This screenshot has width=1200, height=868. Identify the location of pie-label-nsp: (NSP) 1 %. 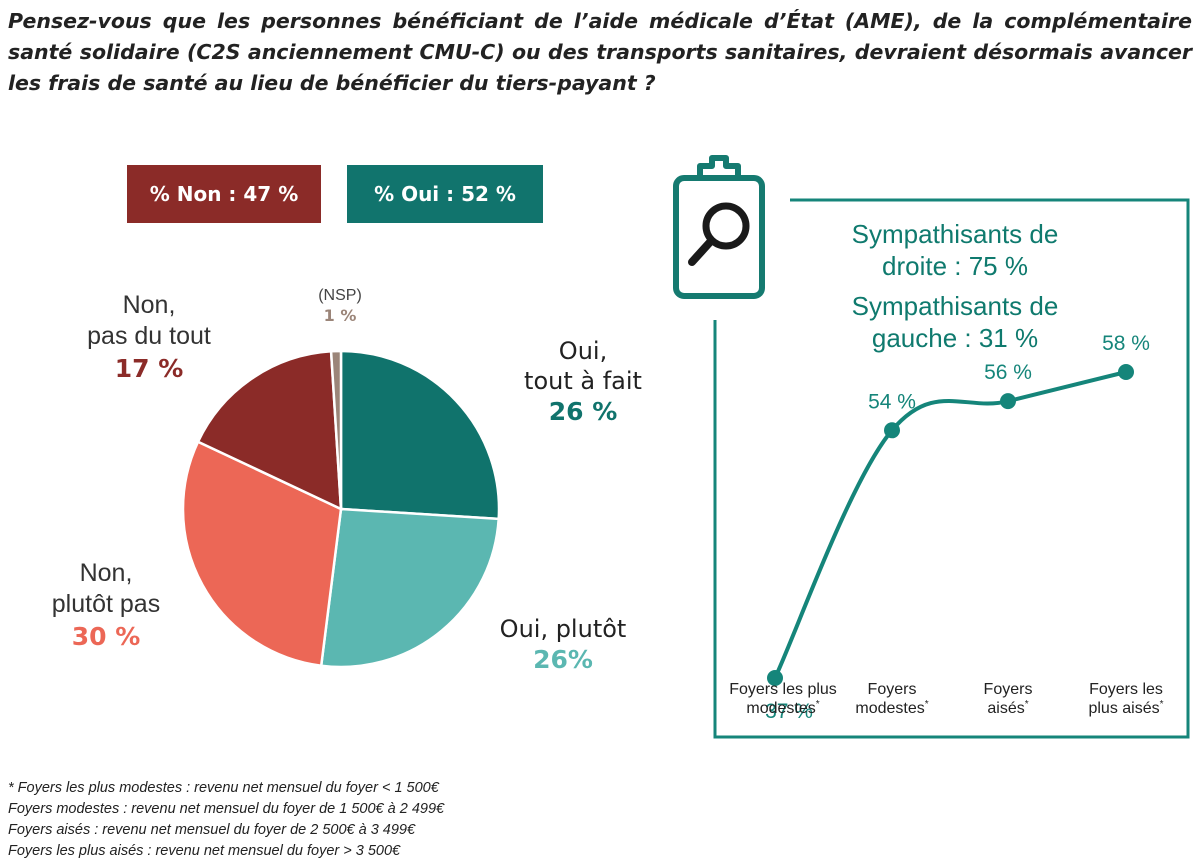
(340, 306).